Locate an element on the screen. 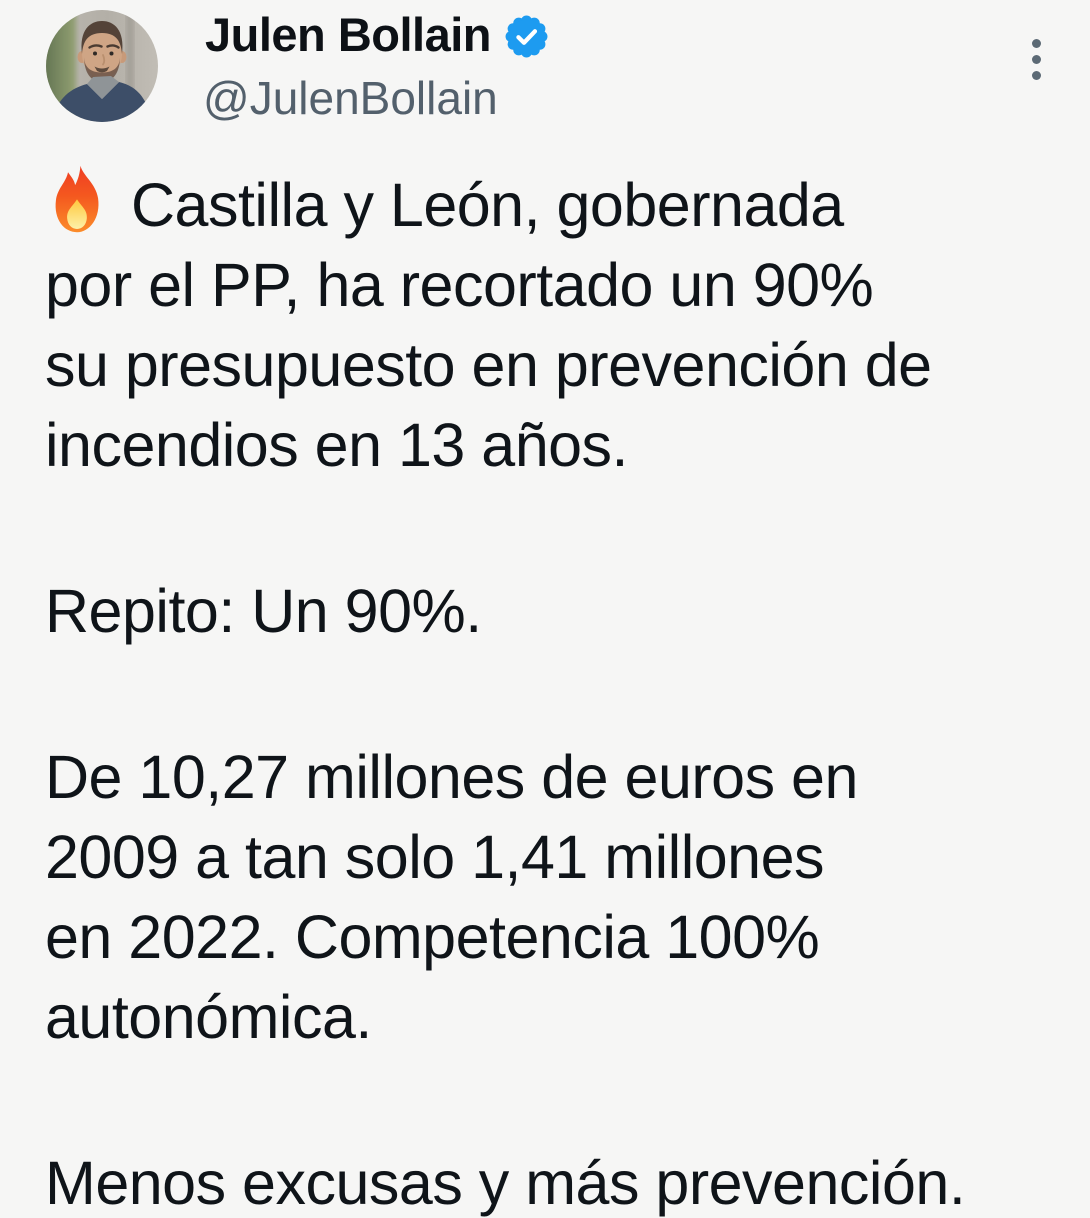 The width and height of the screenshot is (1090, 1218). tweet-text-line: Castilla y León, gobernada is located at coordinates (444, 202).